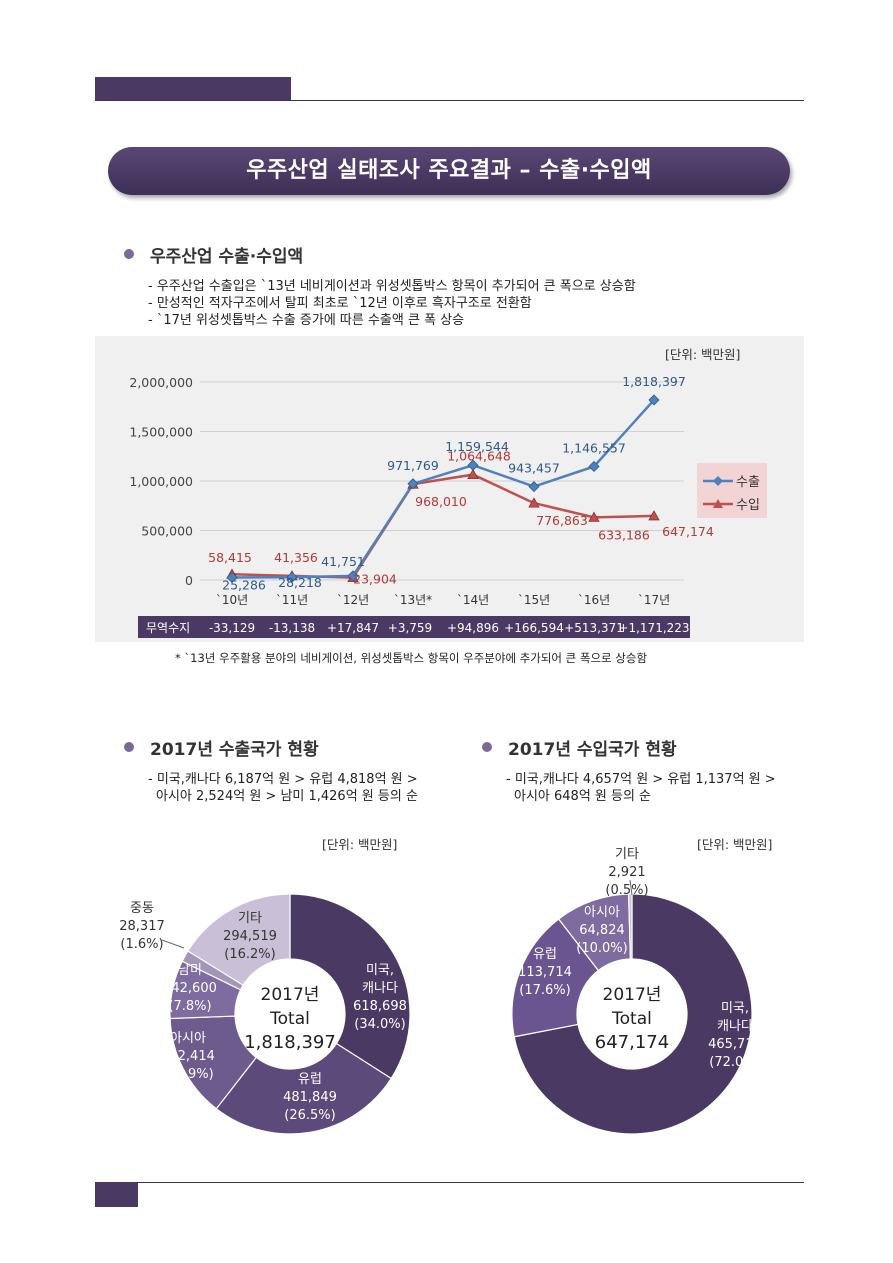  Describe the element at coordinates (534, 468) in the screenshot. I see `export-data-label: 943,457` at that location.